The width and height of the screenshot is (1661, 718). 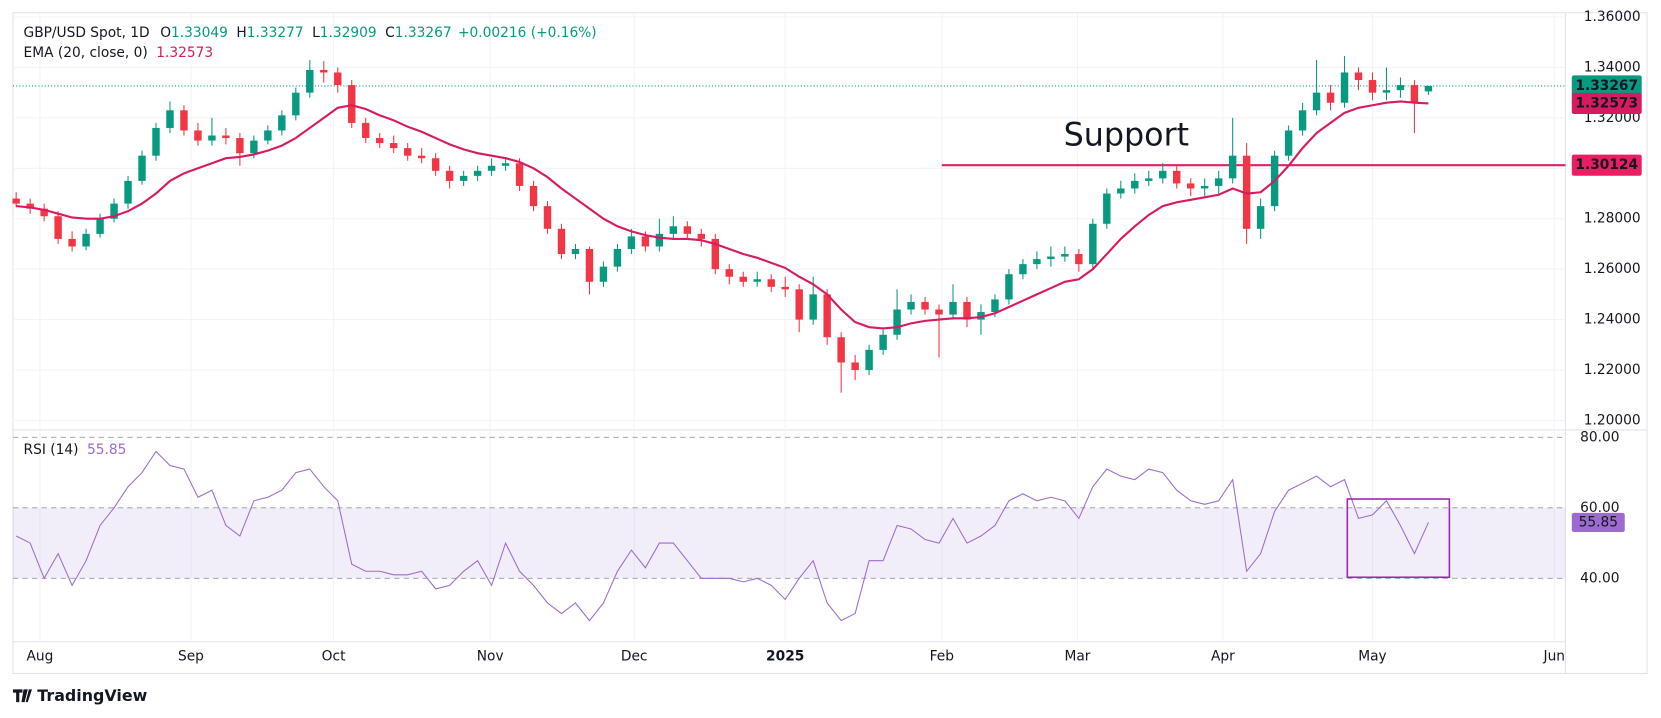 I want to click on rsi-band, so click(x=789, y=543).